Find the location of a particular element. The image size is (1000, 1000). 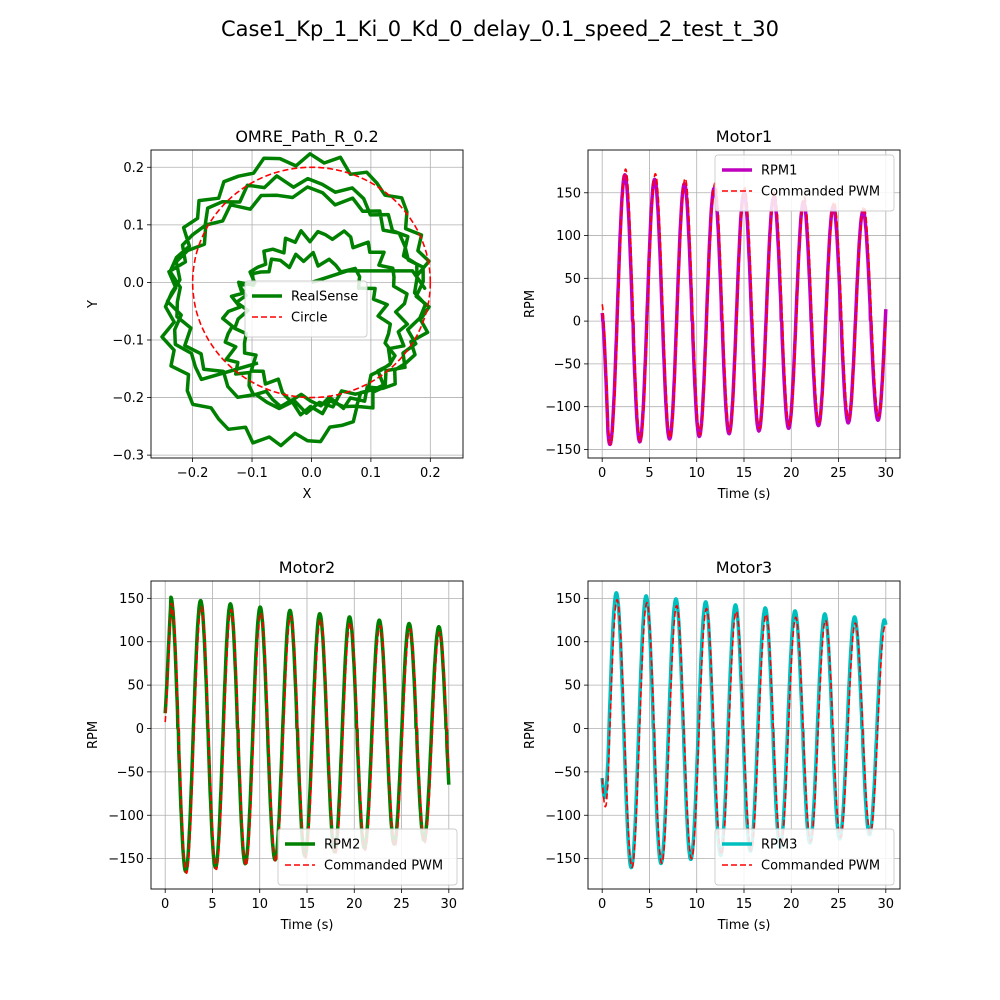

path-ytick-label: 0.2 is located at coordinates (133, 168).